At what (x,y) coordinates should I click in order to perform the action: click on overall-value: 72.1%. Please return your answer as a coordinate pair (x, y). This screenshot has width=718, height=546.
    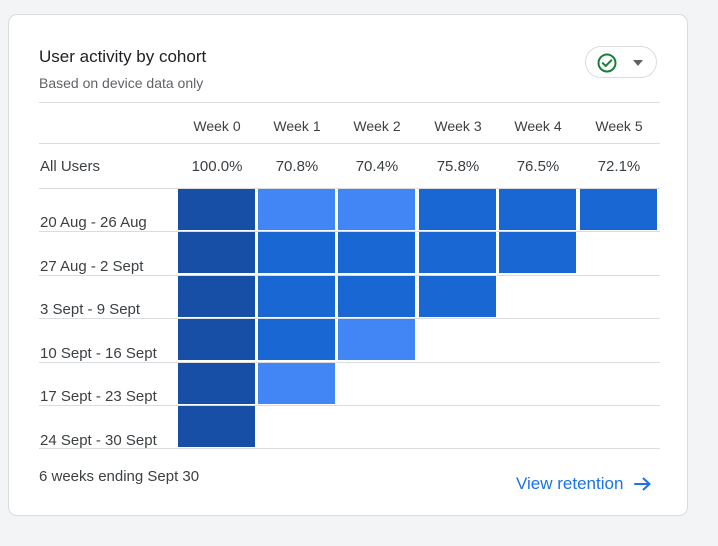
    Looking at the image, I should click on (619, 166).